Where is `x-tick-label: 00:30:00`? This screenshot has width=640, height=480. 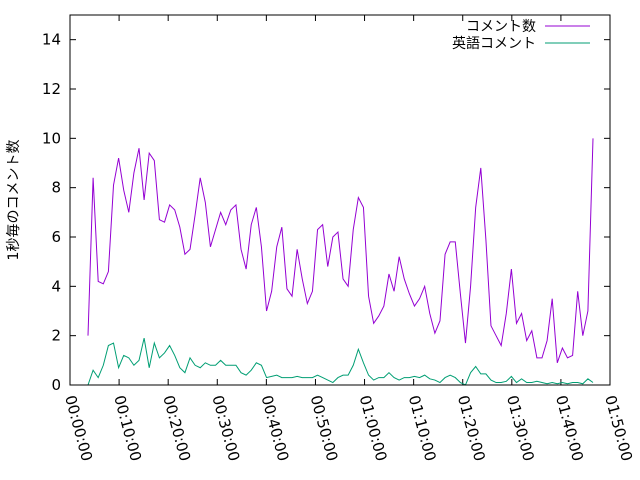
x-tick-label: 00:30:00 is located at coordinates (225, 428).